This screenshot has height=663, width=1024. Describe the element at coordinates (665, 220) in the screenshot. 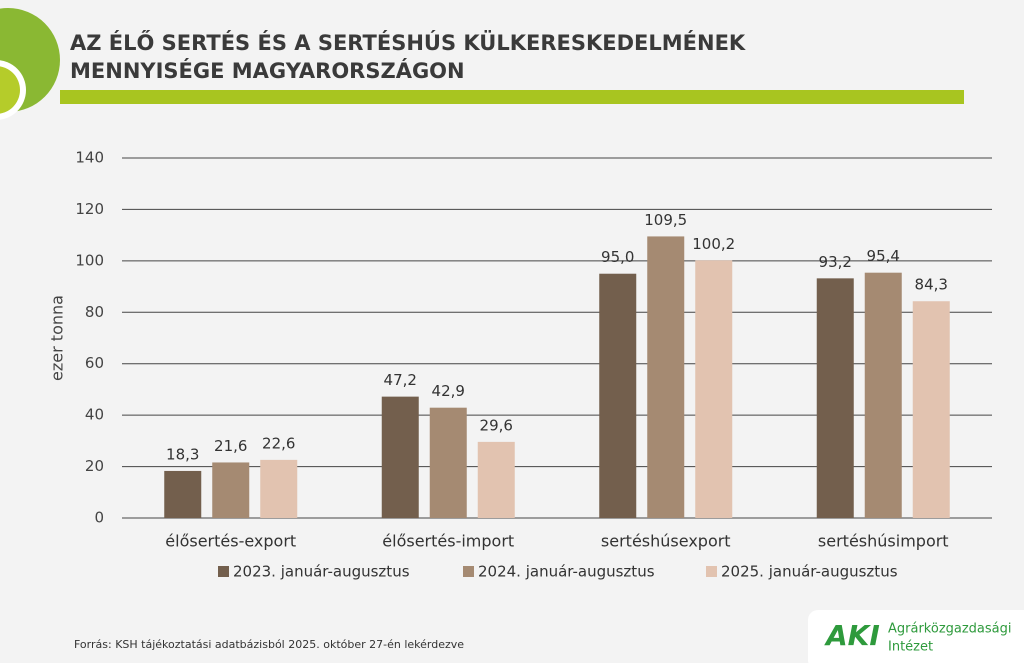

I see `data-label: 109,5` at that location.